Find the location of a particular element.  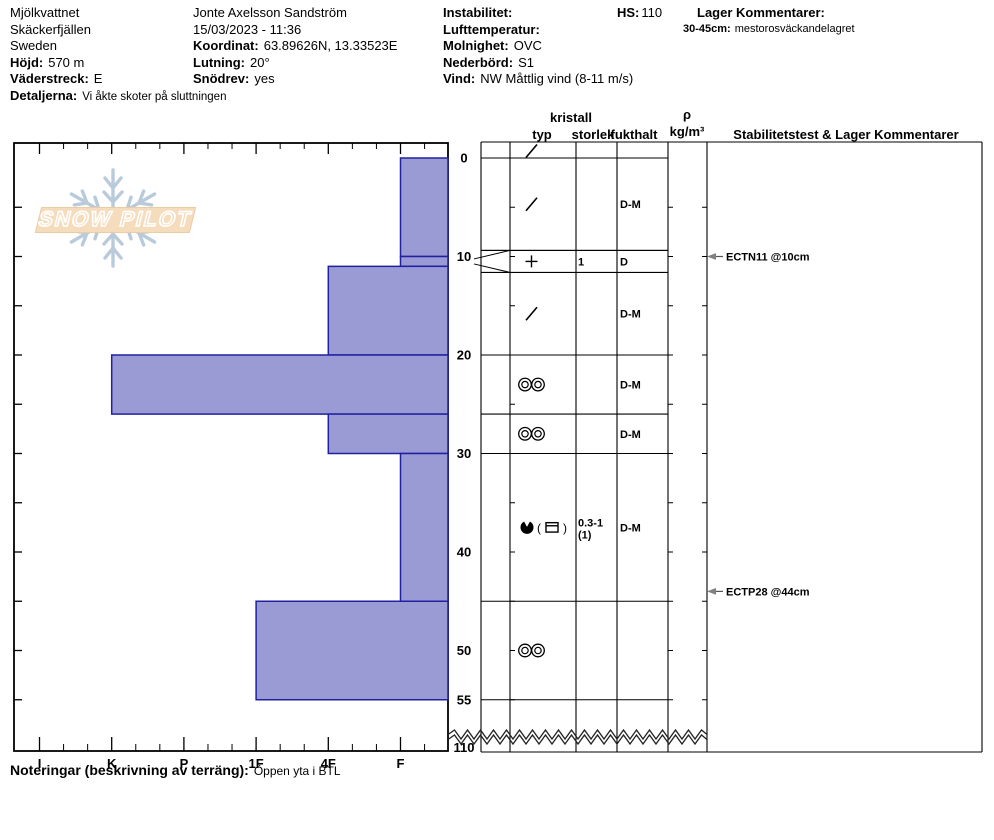

depth-label: 55 is located at coordinates (464, 699).